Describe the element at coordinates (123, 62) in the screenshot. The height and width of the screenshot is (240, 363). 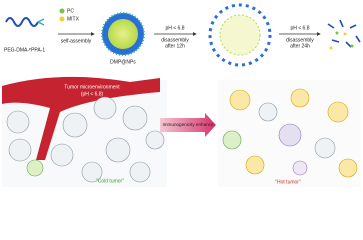
I see `nanoparticle-label: DMP@NPs` at that location.